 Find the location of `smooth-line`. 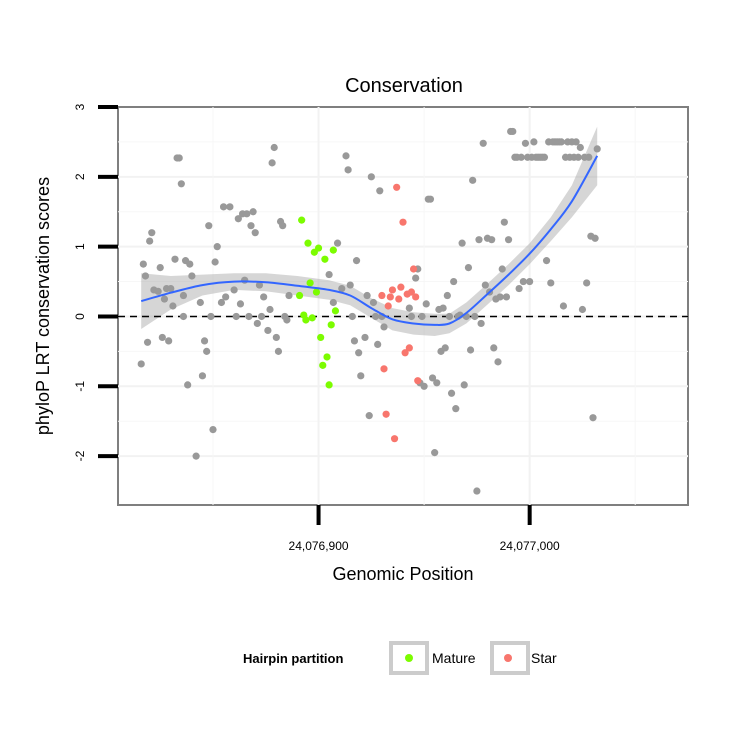

smooth-line is located at coordinates (369, 240).